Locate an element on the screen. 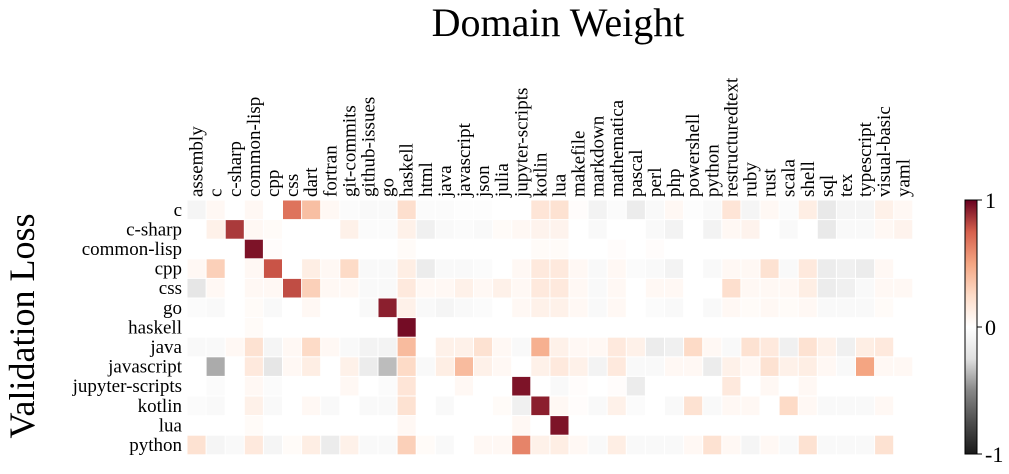 Image resolution: width=1009 pixels, height=474 pixels. cell-kotlin-perl is located at coordinates (654, 406).